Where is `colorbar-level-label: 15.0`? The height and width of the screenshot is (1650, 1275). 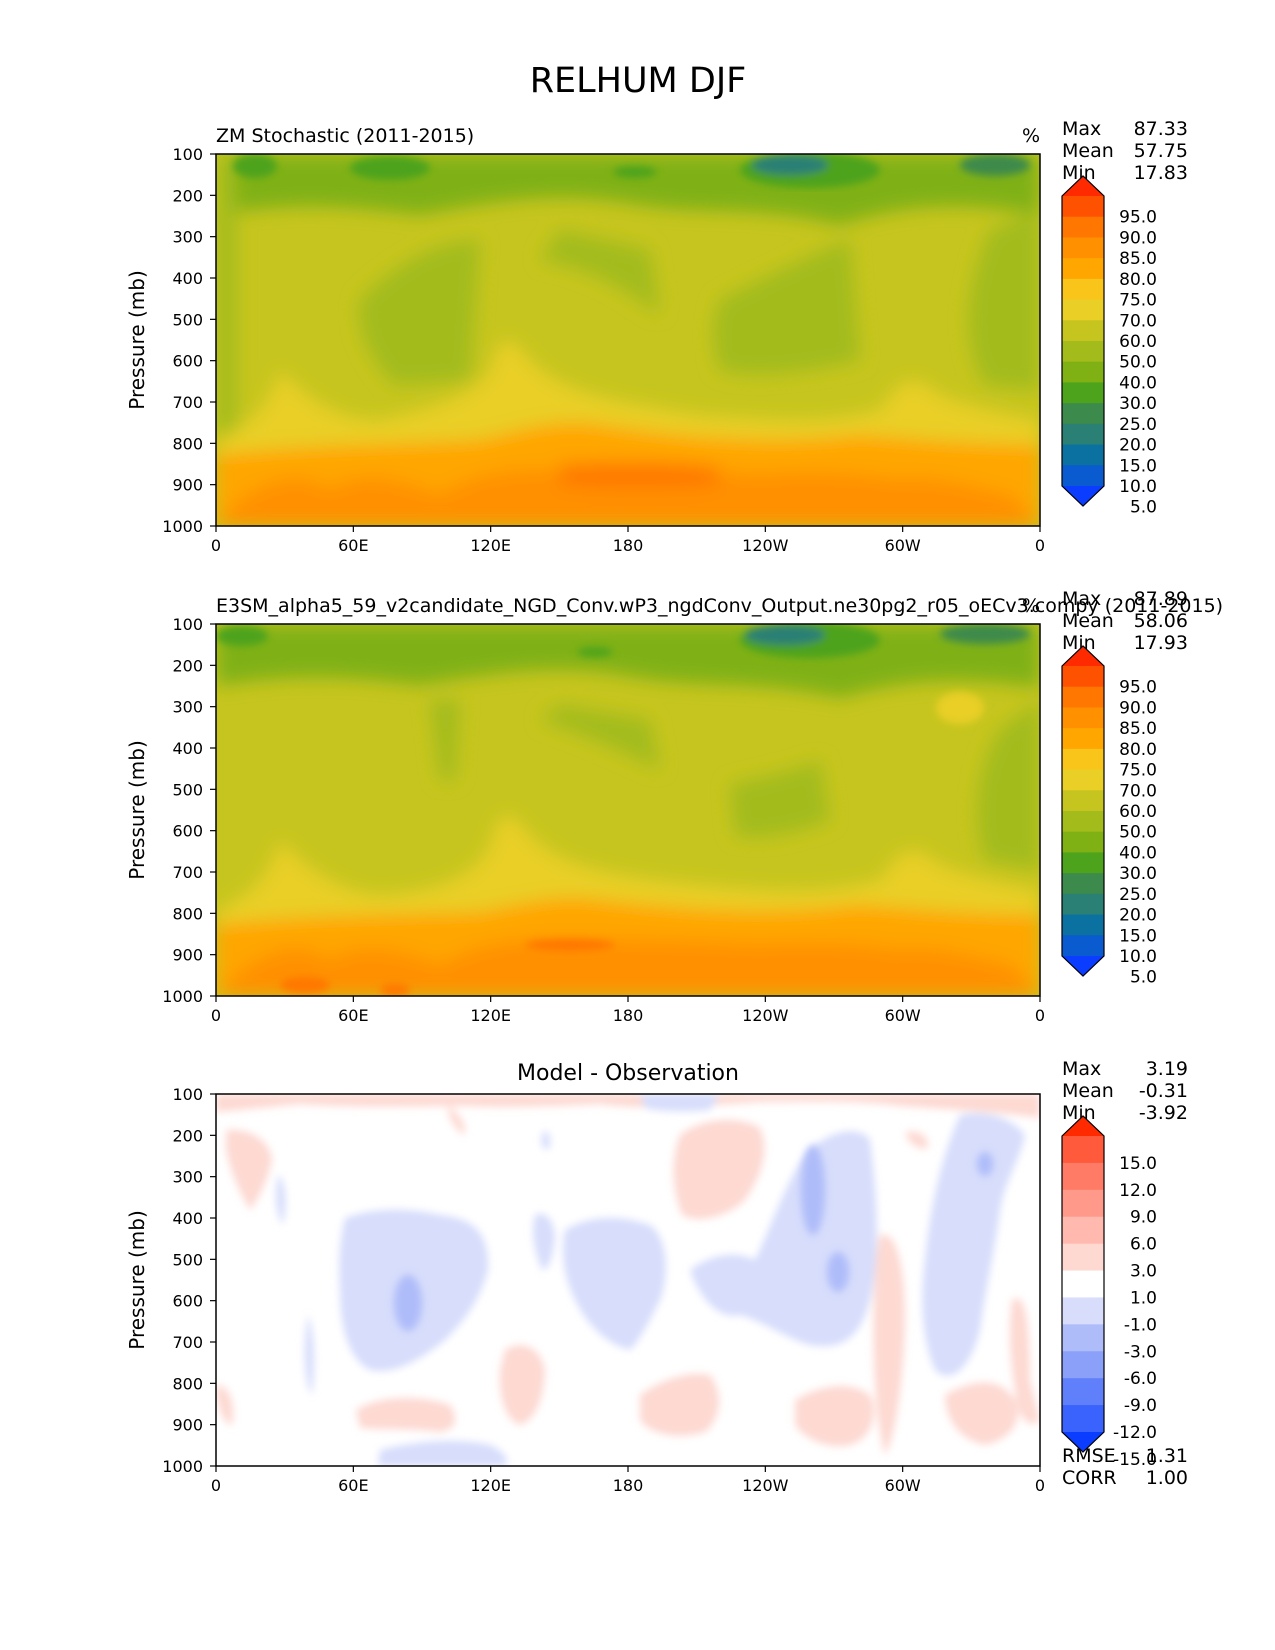
colorbar-level-label: 15.0 is located at coordinates (1138, 936).